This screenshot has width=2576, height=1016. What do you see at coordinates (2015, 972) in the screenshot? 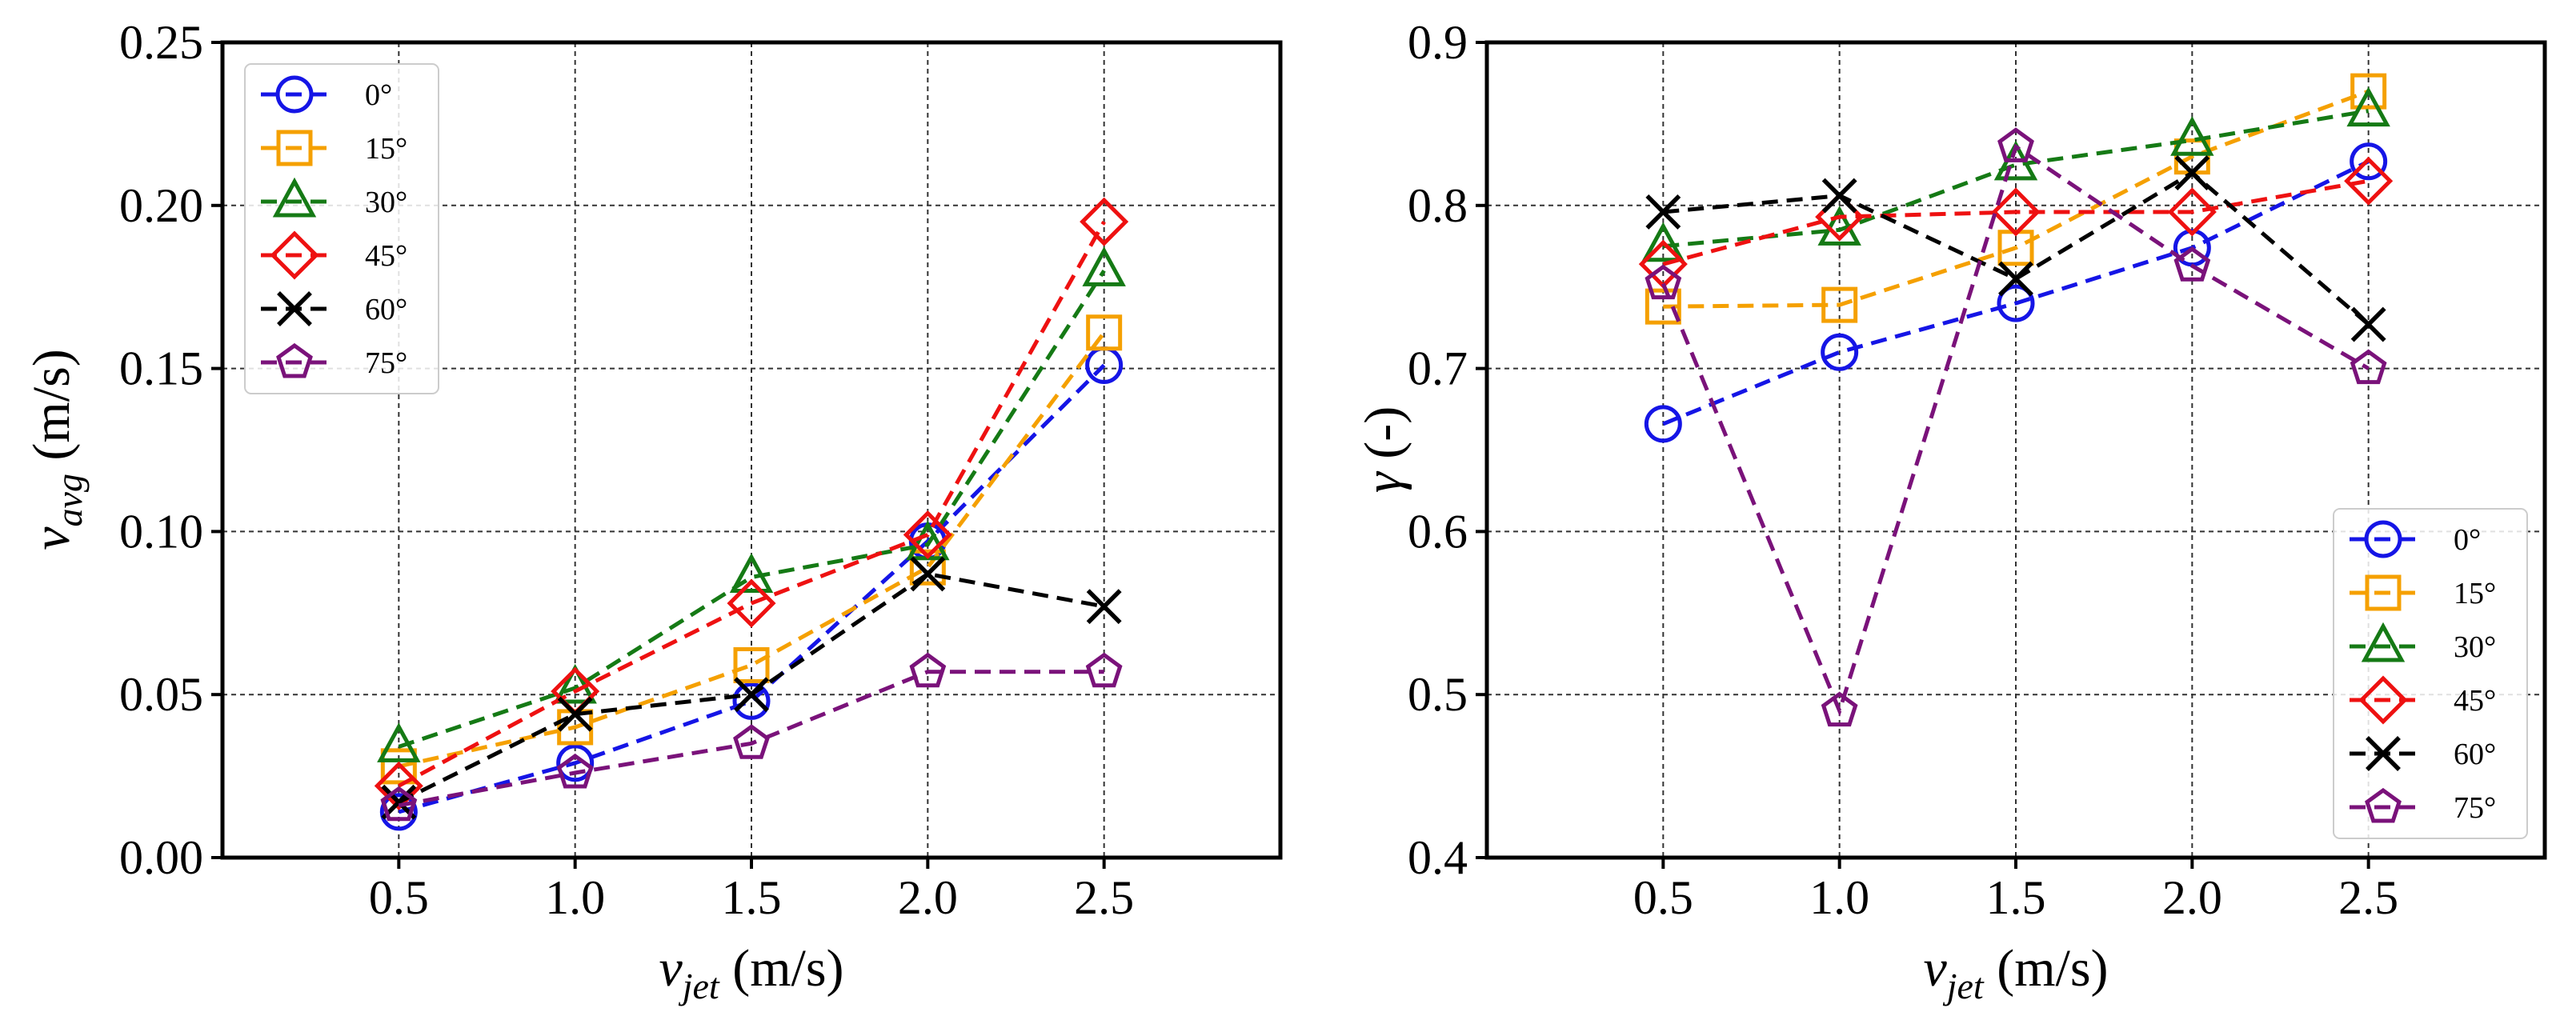
I see `x-axis-label-right: vjet (m/s)` at bounding box center [2015, 972].